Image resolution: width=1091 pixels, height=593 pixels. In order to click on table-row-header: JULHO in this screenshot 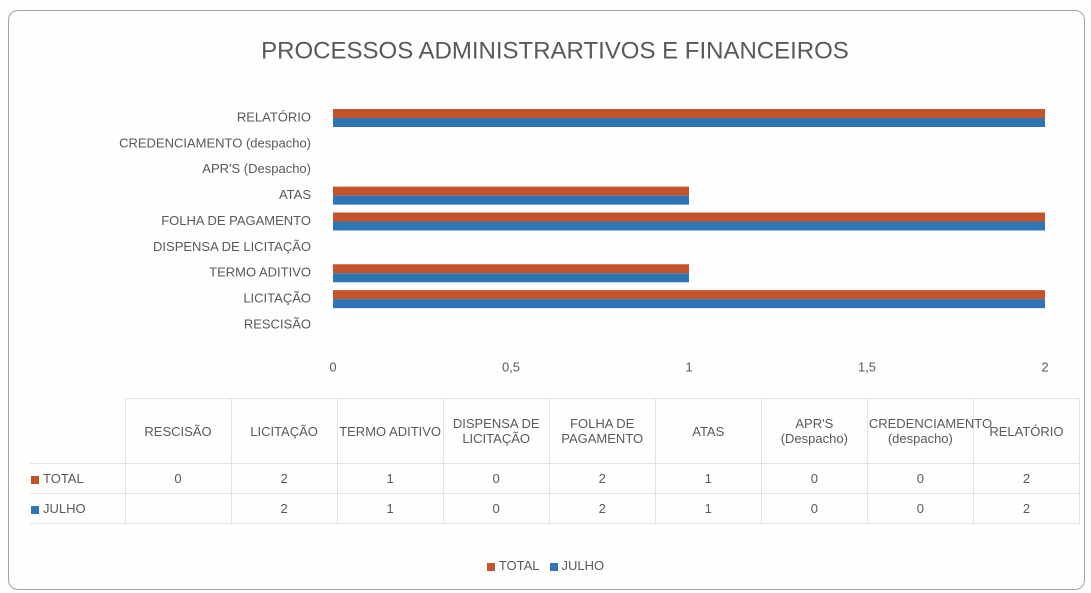, I will do `click(78, 508)`.